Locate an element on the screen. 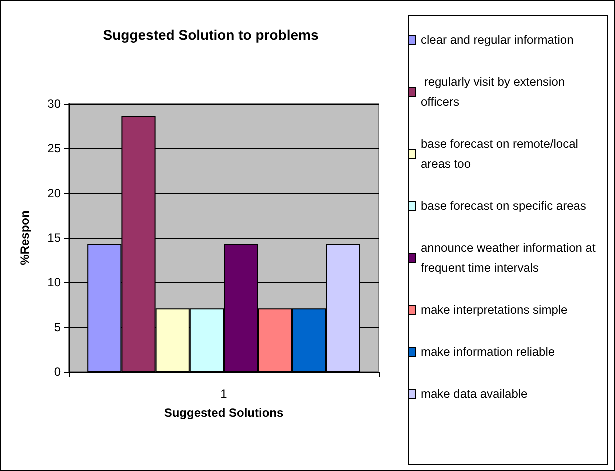  x-axis-title: Suggested Solutions is located at coordinates (224, 413).